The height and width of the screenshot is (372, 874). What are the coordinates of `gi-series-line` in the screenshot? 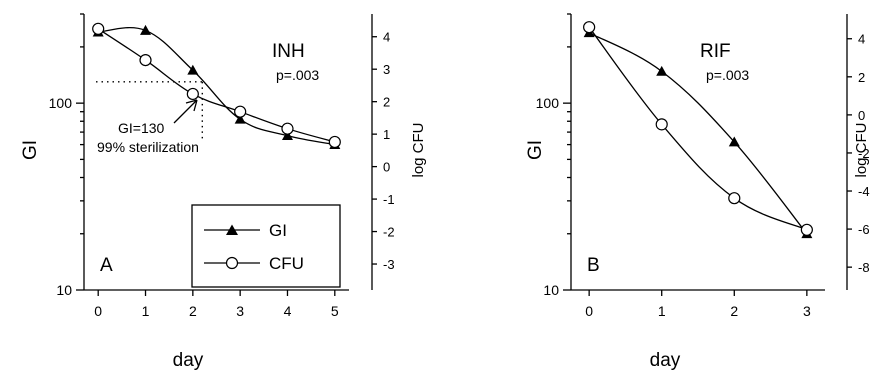 It's located at (698, 133).